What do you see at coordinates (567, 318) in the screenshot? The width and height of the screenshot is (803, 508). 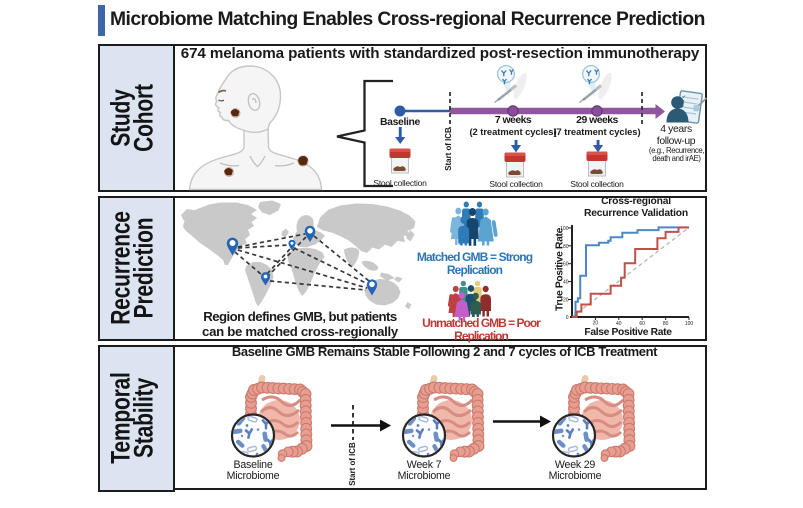 I see `svg-text: 0` at bounding box center [567, 318].